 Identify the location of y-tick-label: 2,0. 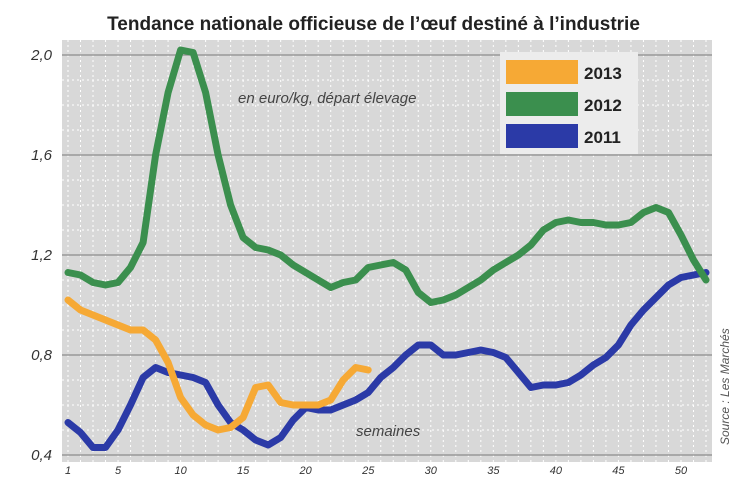
(41, 55).